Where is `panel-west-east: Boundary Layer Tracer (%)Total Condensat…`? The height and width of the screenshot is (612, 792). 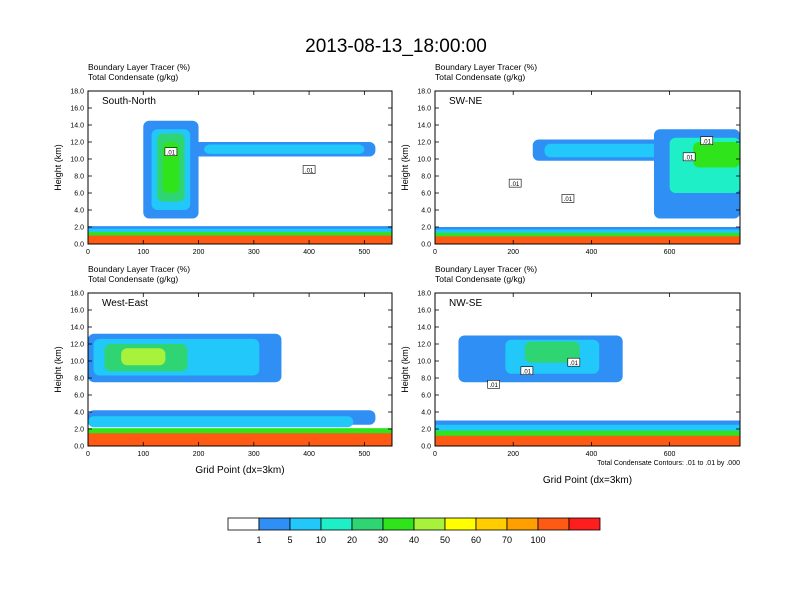
panel-west-east: Boundary Layer Tracer (%)Total Condensat… is located at coordinates (223, 370).